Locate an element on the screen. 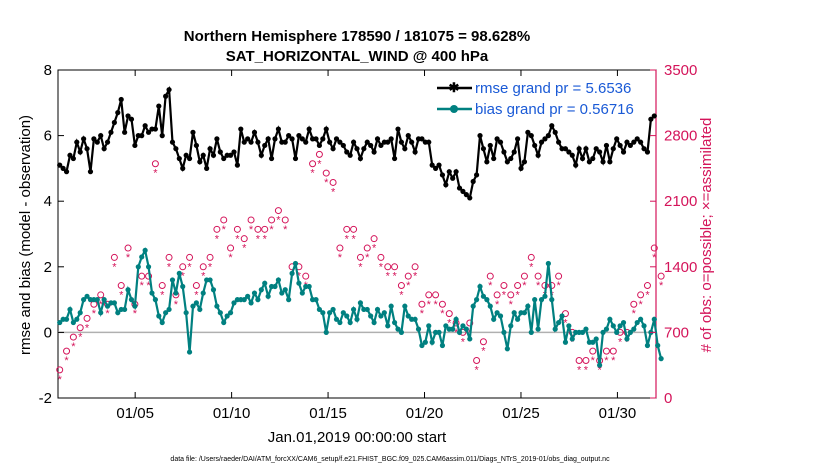 Image resolution: width=830 pixels, height=470 pixels. obs-assimilated-76: * is located at coordinates (319, 164).